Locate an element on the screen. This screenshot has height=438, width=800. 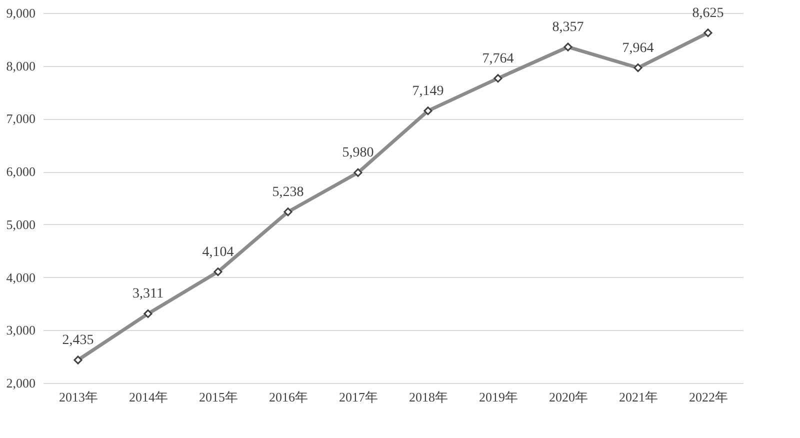
x-tick-label: 2016年 is located at coordinates (288, 397).